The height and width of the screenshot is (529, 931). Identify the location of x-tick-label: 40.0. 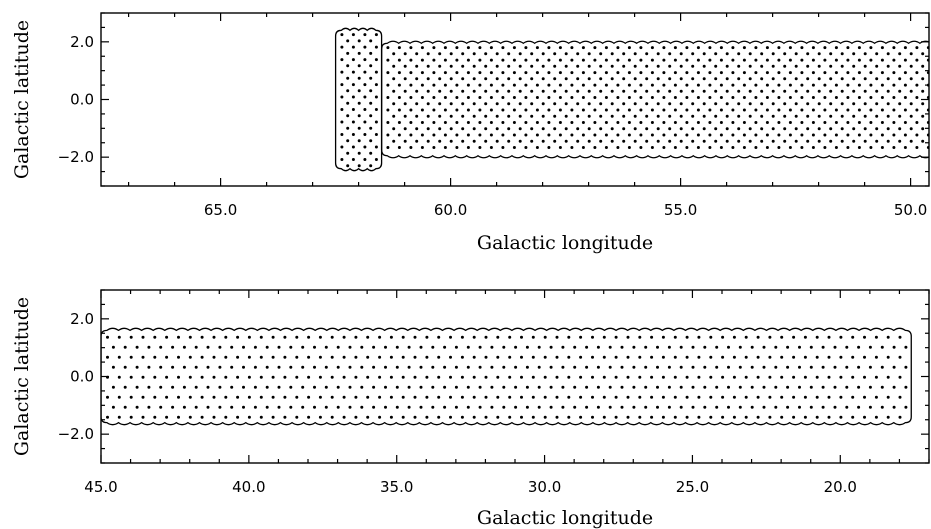
(248, 487).